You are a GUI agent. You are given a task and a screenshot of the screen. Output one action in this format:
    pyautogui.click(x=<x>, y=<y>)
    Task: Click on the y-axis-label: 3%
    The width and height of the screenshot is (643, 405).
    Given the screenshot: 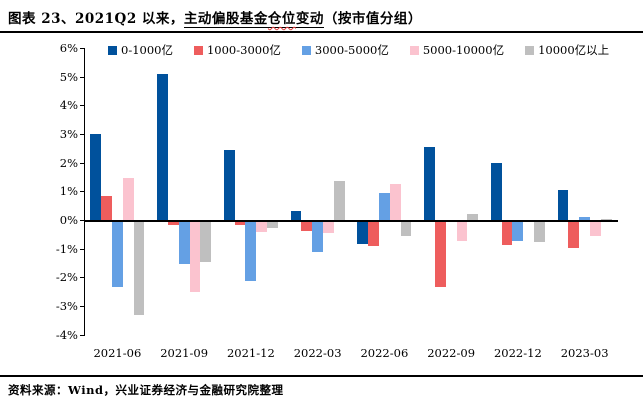 What is the action you would take?
    pyautogui.click(x=68, y=133)
    